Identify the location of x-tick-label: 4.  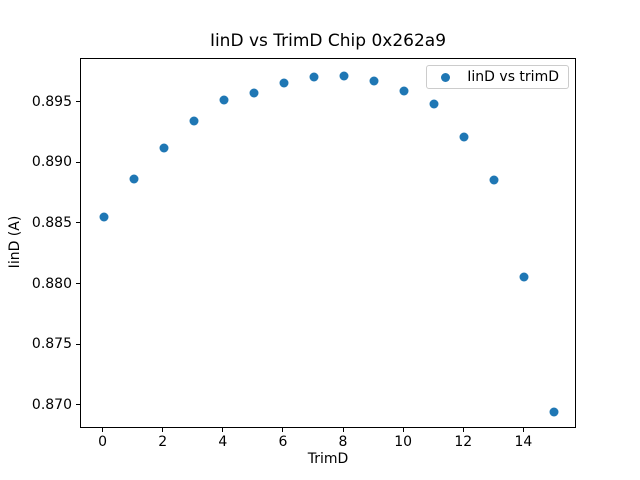
(223, 442).